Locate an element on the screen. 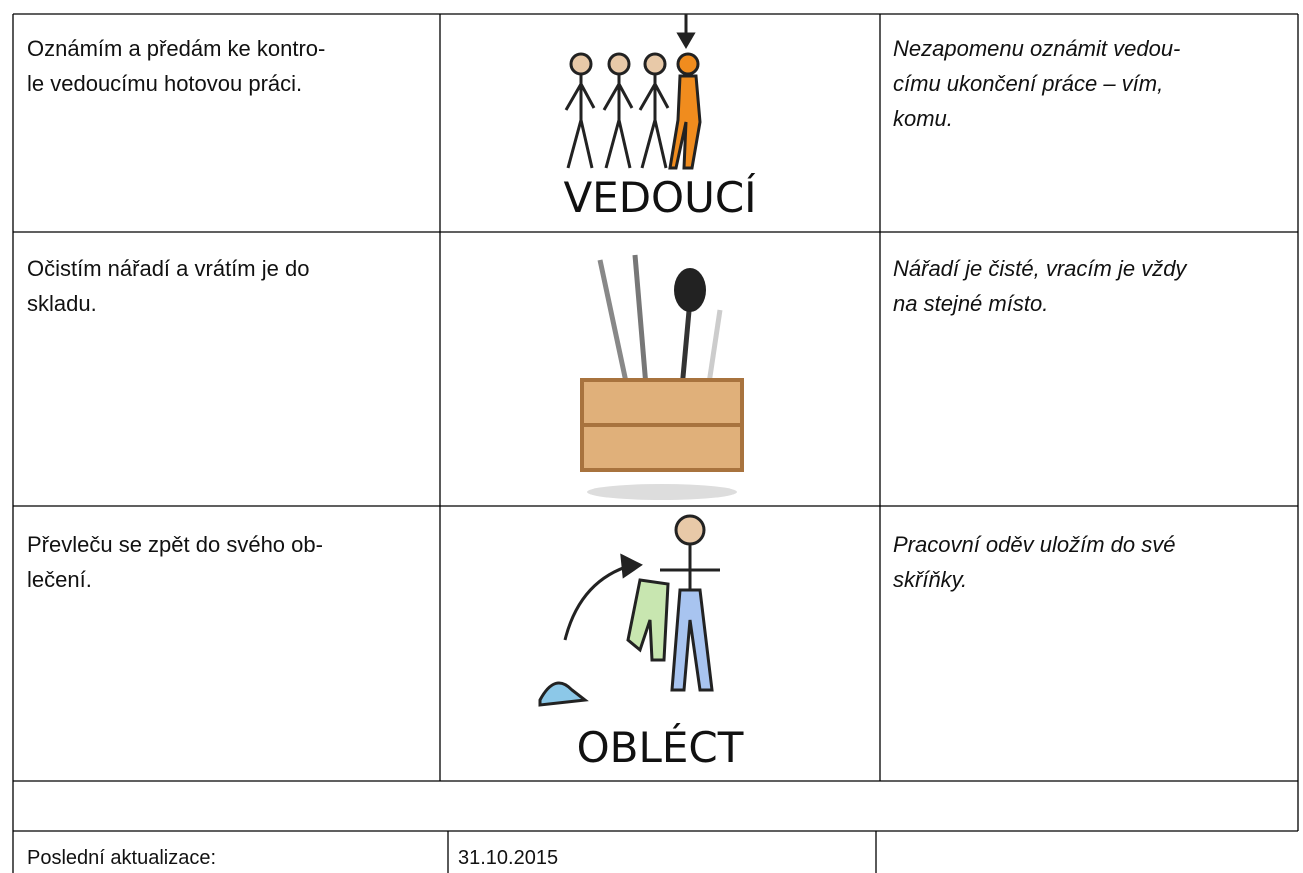  action-text: Převleču se zpět do svého ob- is located at coordinates (175, 544).